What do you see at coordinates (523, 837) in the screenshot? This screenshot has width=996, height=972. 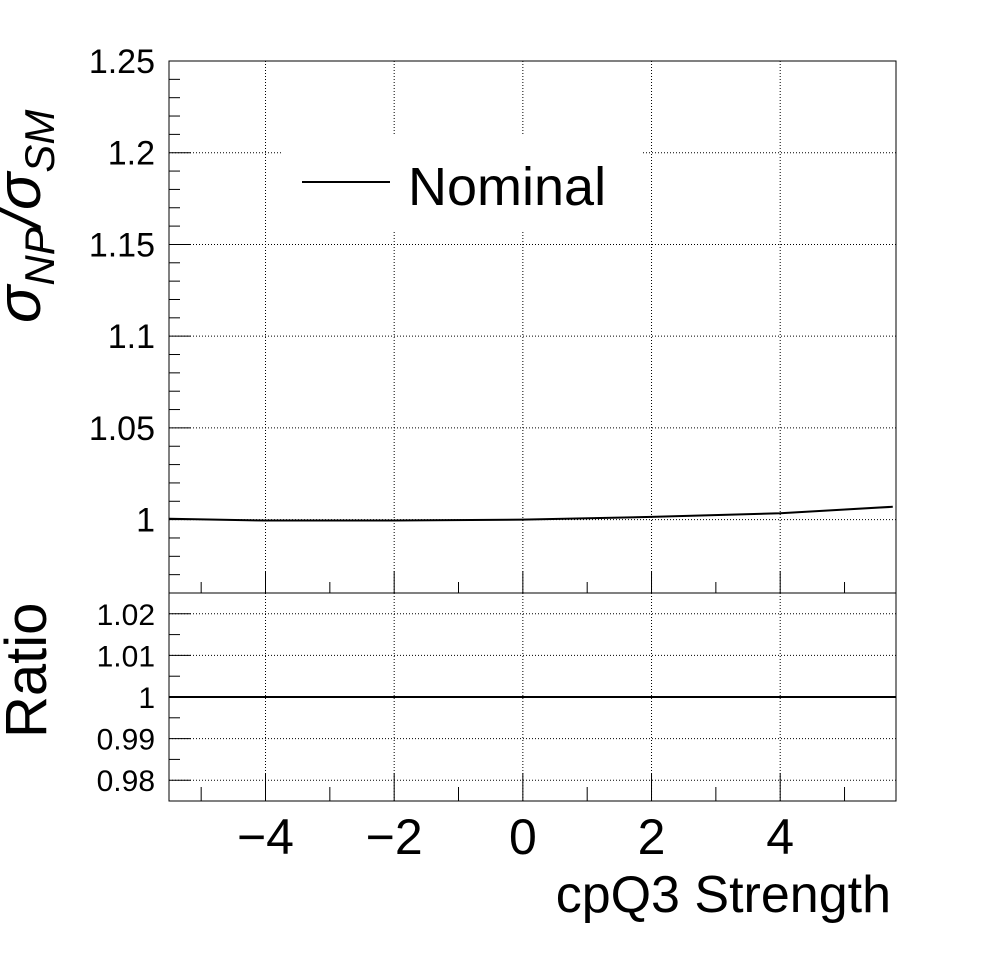 I see `xtick-label: 0` at bounding box center [523, 837].